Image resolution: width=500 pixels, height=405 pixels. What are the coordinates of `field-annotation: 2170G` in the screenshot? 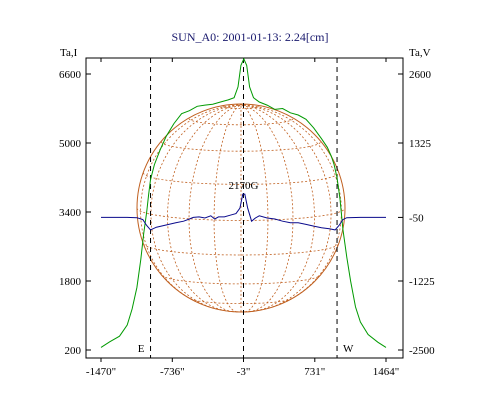 It's located at (244, 186).